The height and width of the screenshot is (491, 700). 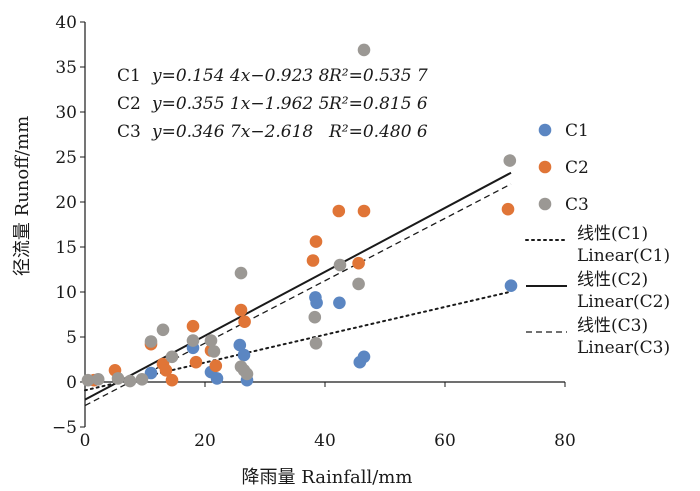 I want to click on legend-label-c2: C2, so click(x=577, y=168).